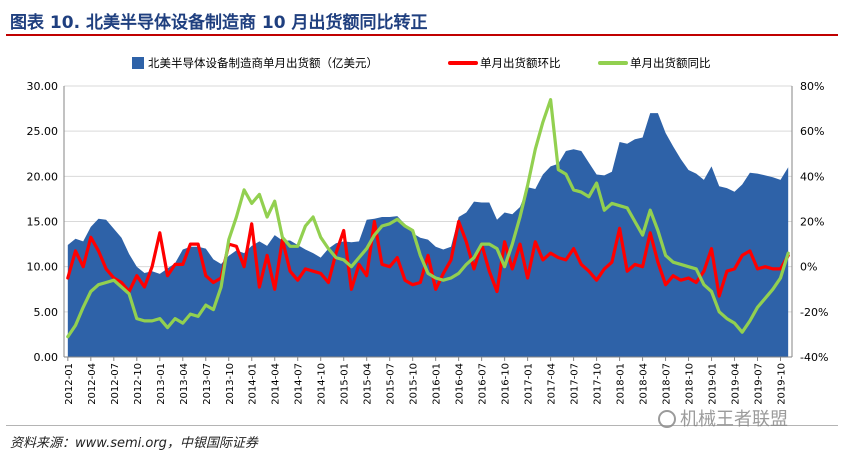  What do you see at coordinates (134, 443) in the screenshot?
I see `source-note: 资料来源：www.semi.org，中银国际证券` at bounding box center [134, 443].